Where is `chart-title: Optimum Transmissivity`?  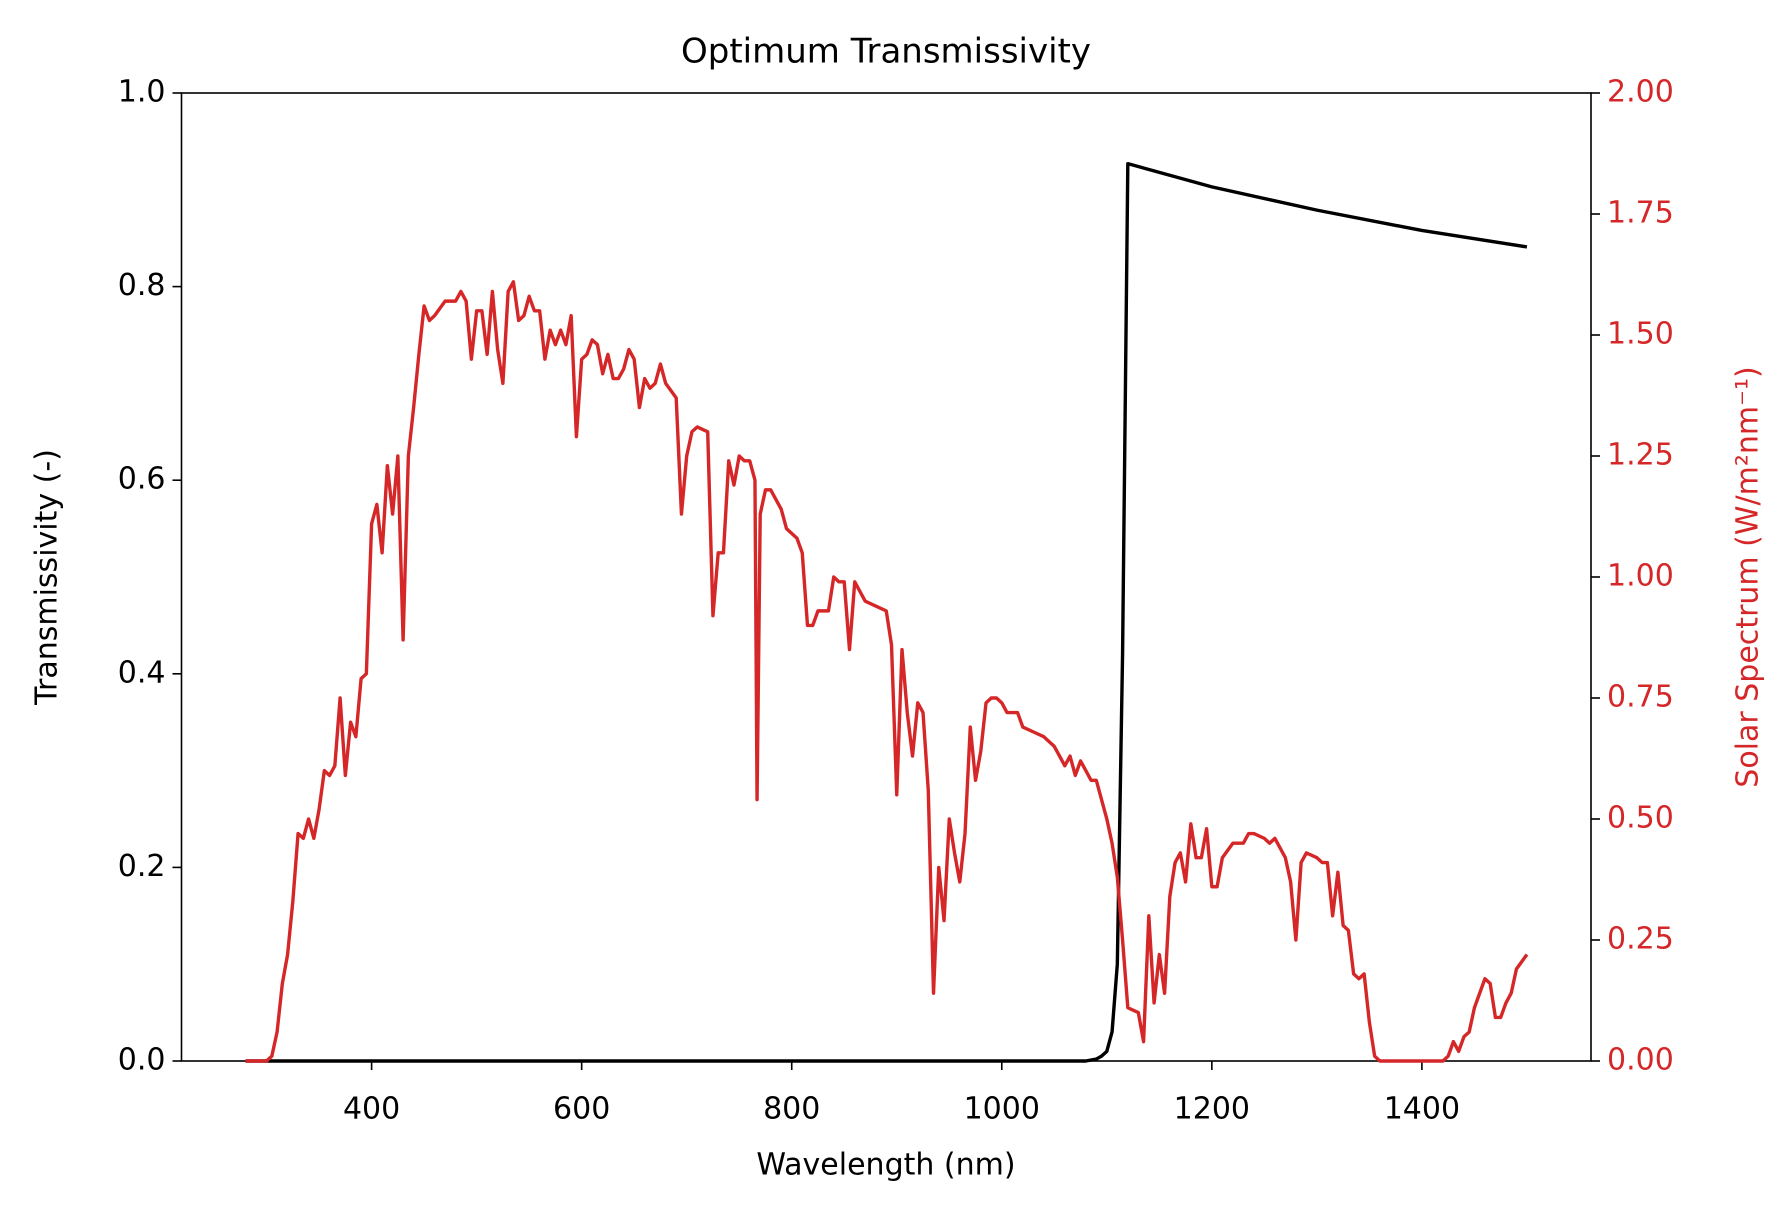 chart-title: Optimum Transmissivity is located at coordinates (886, 52).